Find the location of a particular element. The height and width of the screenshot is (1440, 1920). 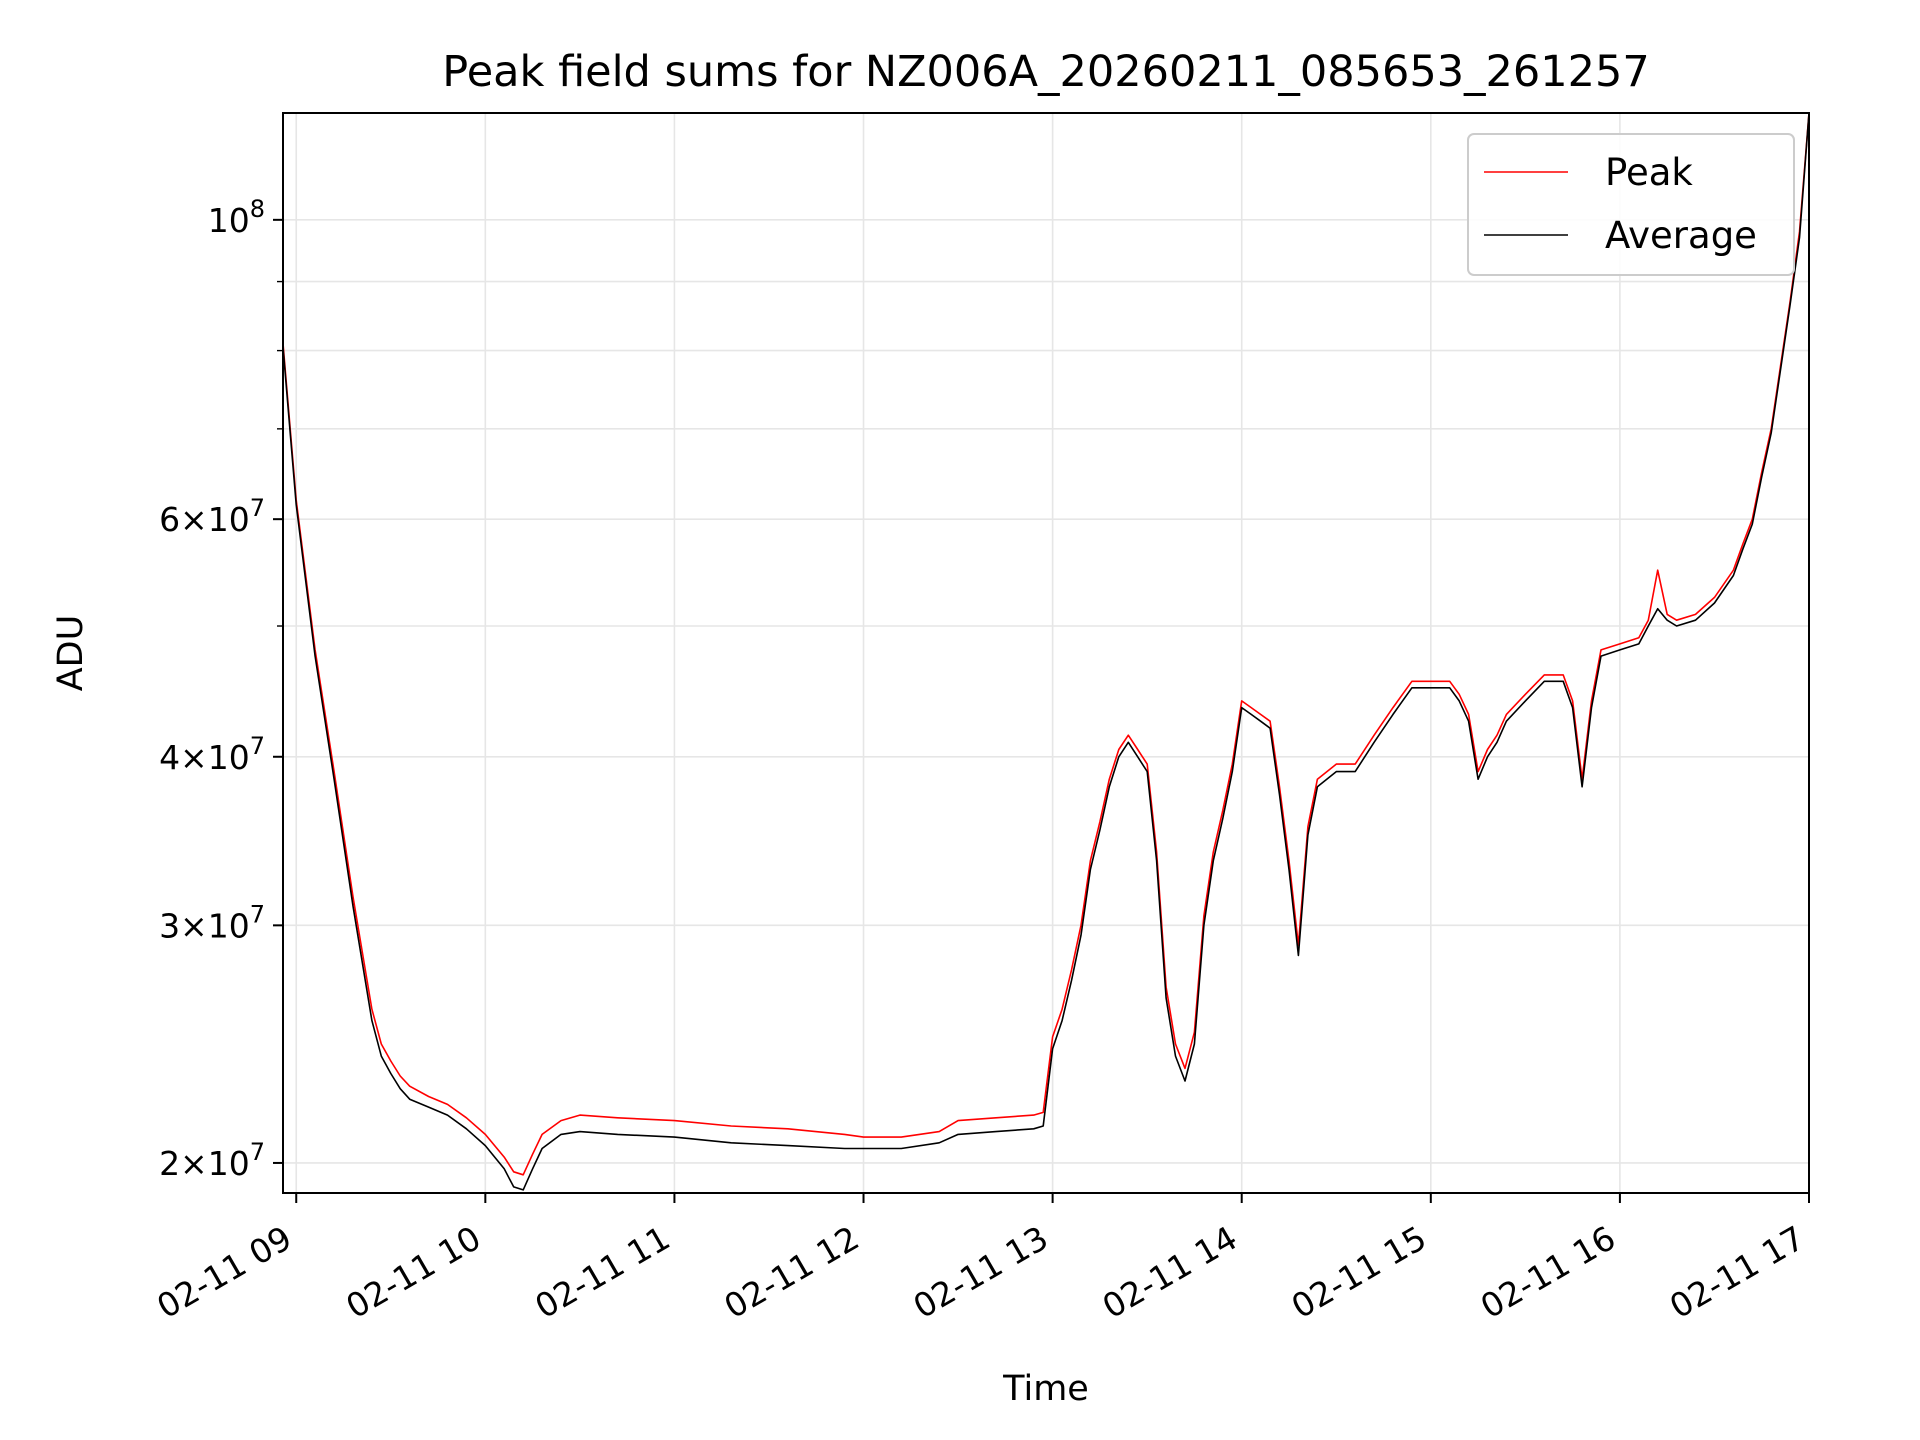

legend-label-peak: Peak is located at coordinates (1649, 172).